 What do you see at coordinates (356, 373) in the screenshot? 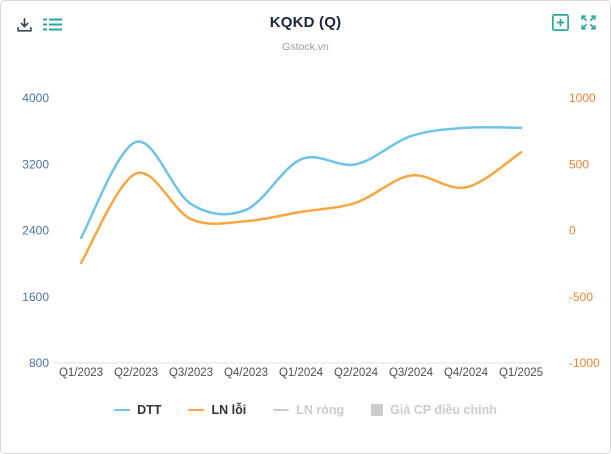
I see `x-axis-label: Q2/2024` at bounding box center [356, 373].